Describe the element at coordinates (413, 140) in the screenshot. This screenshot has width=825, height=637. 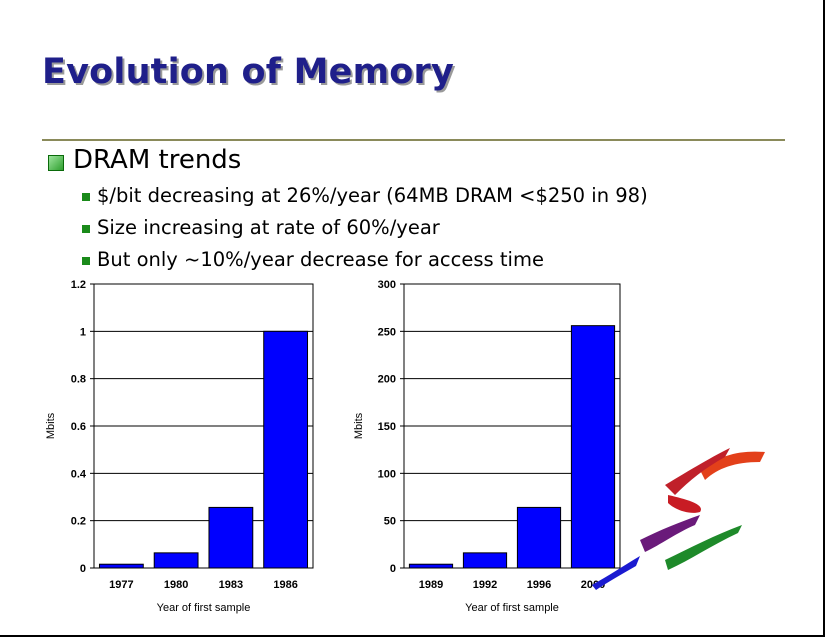
I see `title-divider` at that location.